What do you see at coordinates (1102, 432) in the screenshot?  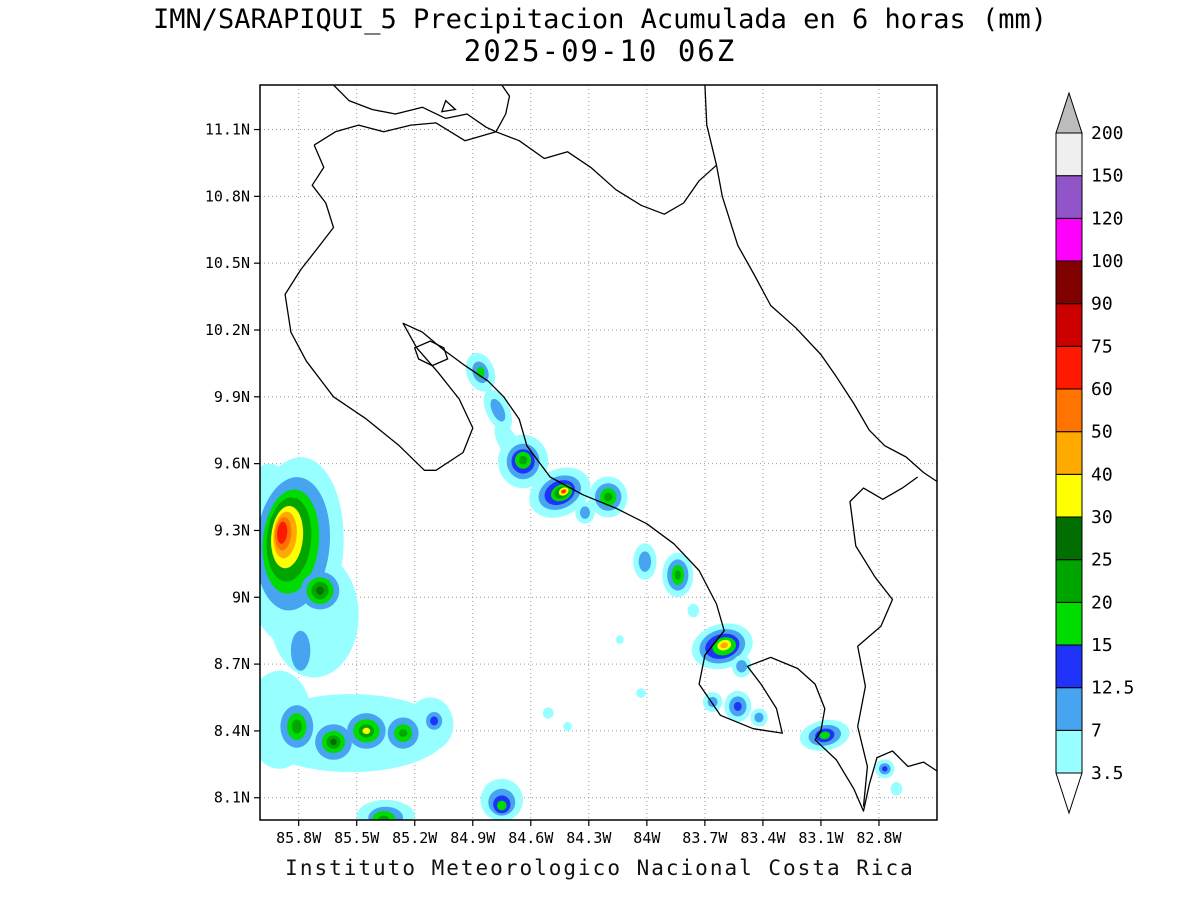 I see `colorbar-label: 50` at bounding box center [1102, 432].